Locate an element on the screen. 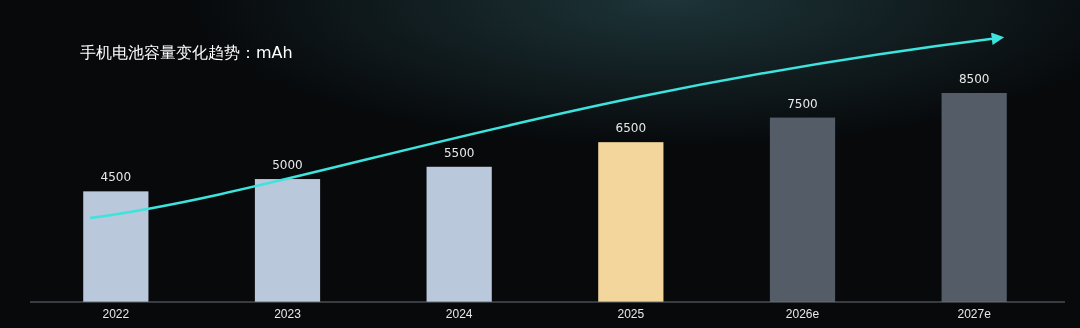  x-tick-label: 2027e is located at coordinates (974, 314).